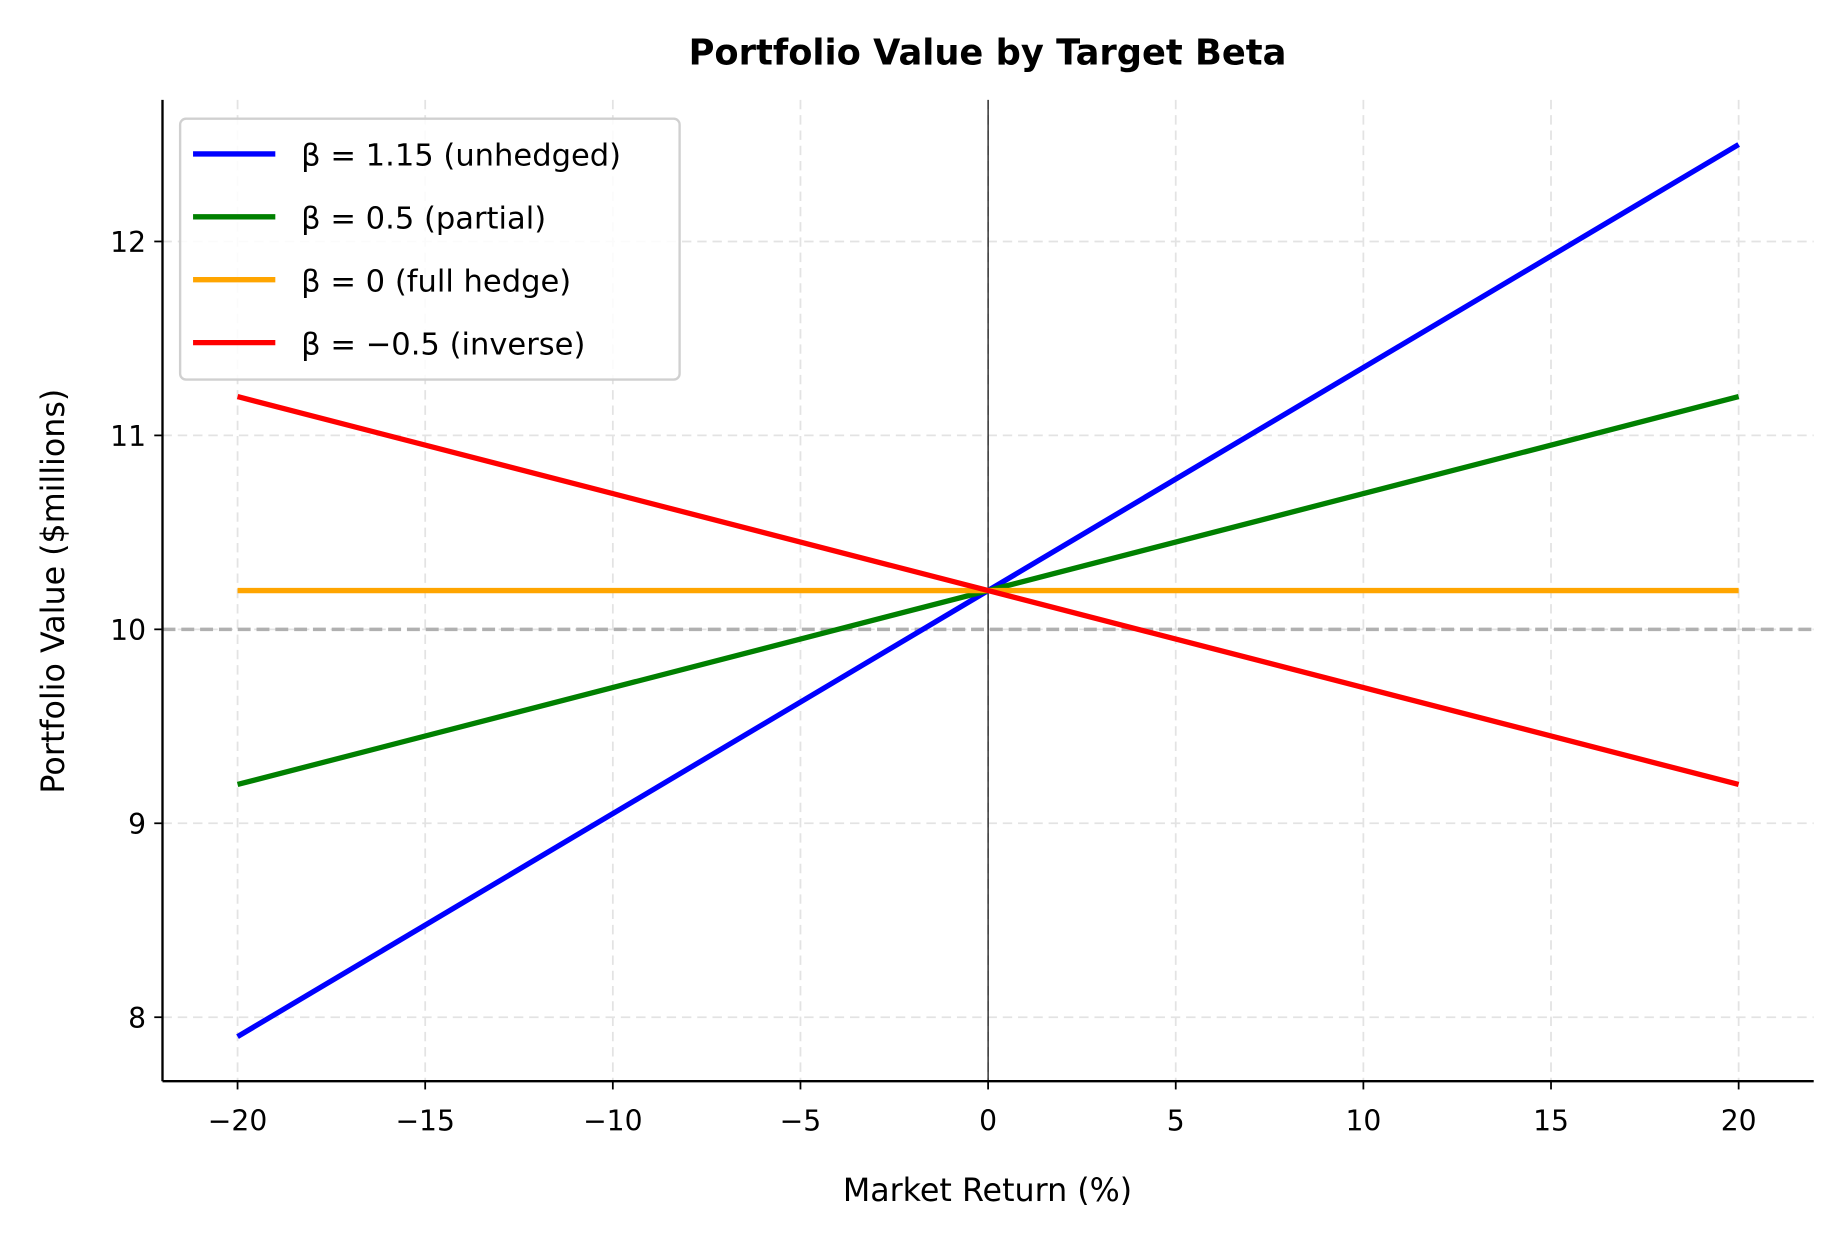 This screenshot has height=1234, width=1834. I want to click on x-tick-label: −5, so click(801, 1121).